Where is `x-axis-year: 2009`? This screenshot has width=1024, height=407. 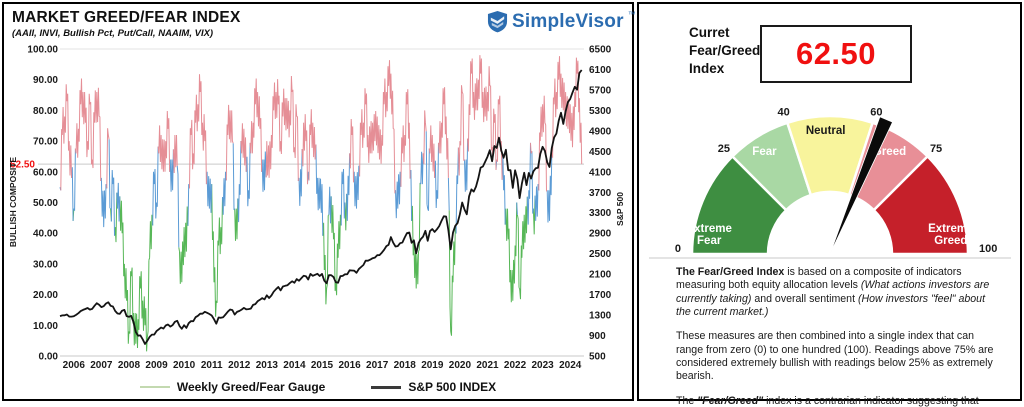 x-axis-year: 2009 is located at coordinates (156, 365).